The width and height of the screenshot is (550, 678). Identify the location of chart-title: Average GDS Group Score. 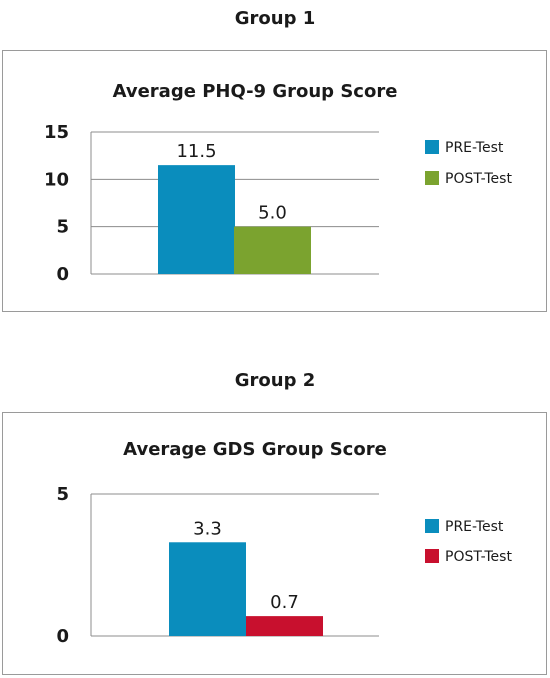
(255, 449).